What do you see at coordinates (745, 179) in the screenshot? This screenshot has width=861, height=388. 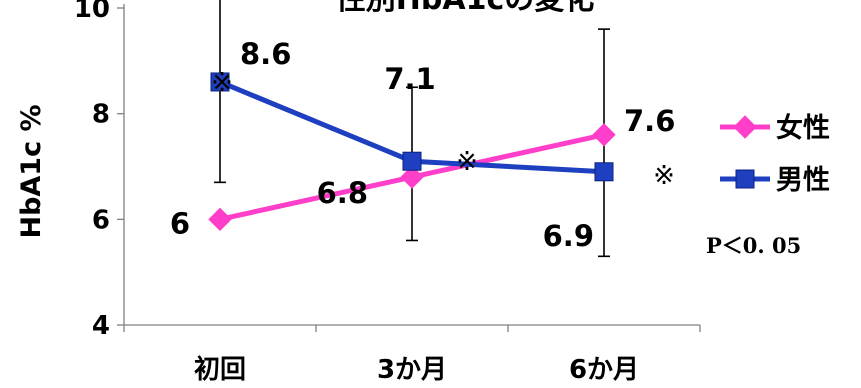 I see `legend-marker-male` at bounding box center [745, 179].